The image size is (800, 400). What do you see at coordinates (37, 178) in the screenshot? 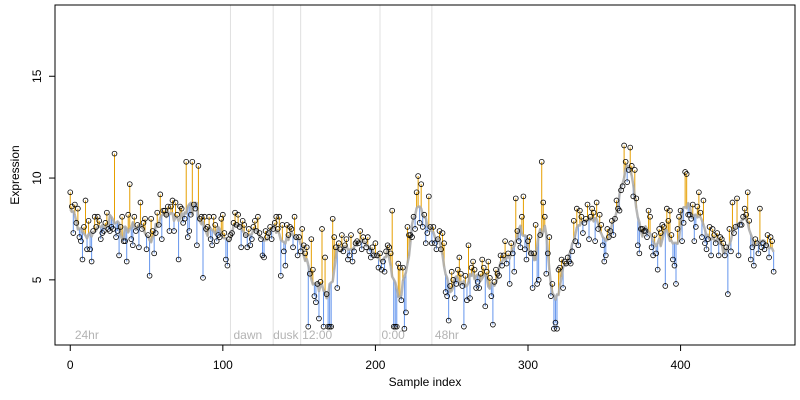
I see `y-tick-label: 10` at bounding box center [37, 178].